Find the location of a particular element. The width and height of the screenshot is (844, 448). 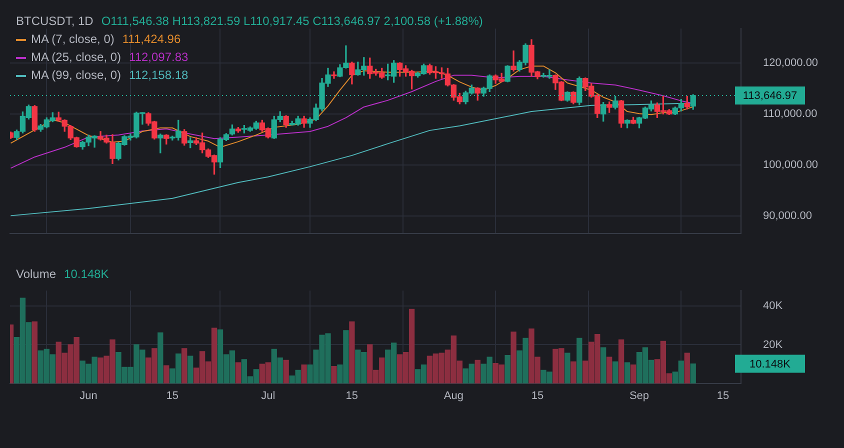

legend-label: MA (7, close, 0) is located at coordinates (72, 39).